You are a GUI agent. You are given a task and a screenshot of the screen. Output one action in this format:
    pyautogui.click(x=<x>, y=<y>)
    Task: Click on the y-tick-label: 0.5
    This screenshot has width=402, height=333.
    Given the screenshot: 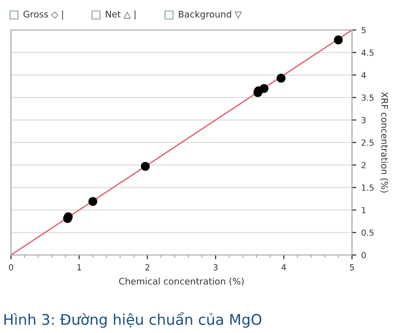 What is the action you would take?
    pyautogui.click(x=368, y=232)
    